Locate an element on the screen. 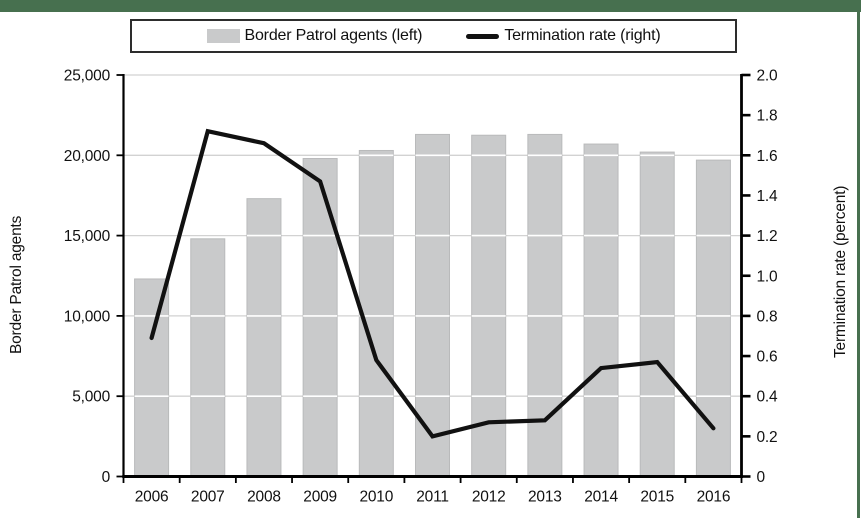 The height and width of the screenshot is (518, 861). right-axis-tick-label: 1.2 is located at coordinates (767, 236).